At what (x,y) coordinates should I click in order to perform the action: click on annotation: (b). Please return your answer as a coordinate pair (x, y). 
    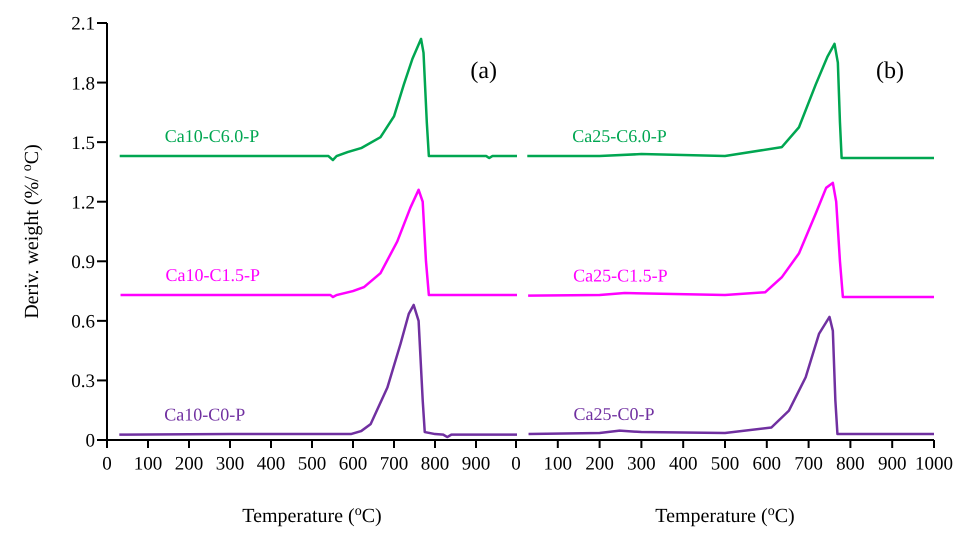
    Looking at the image, I should click on (890, 71).